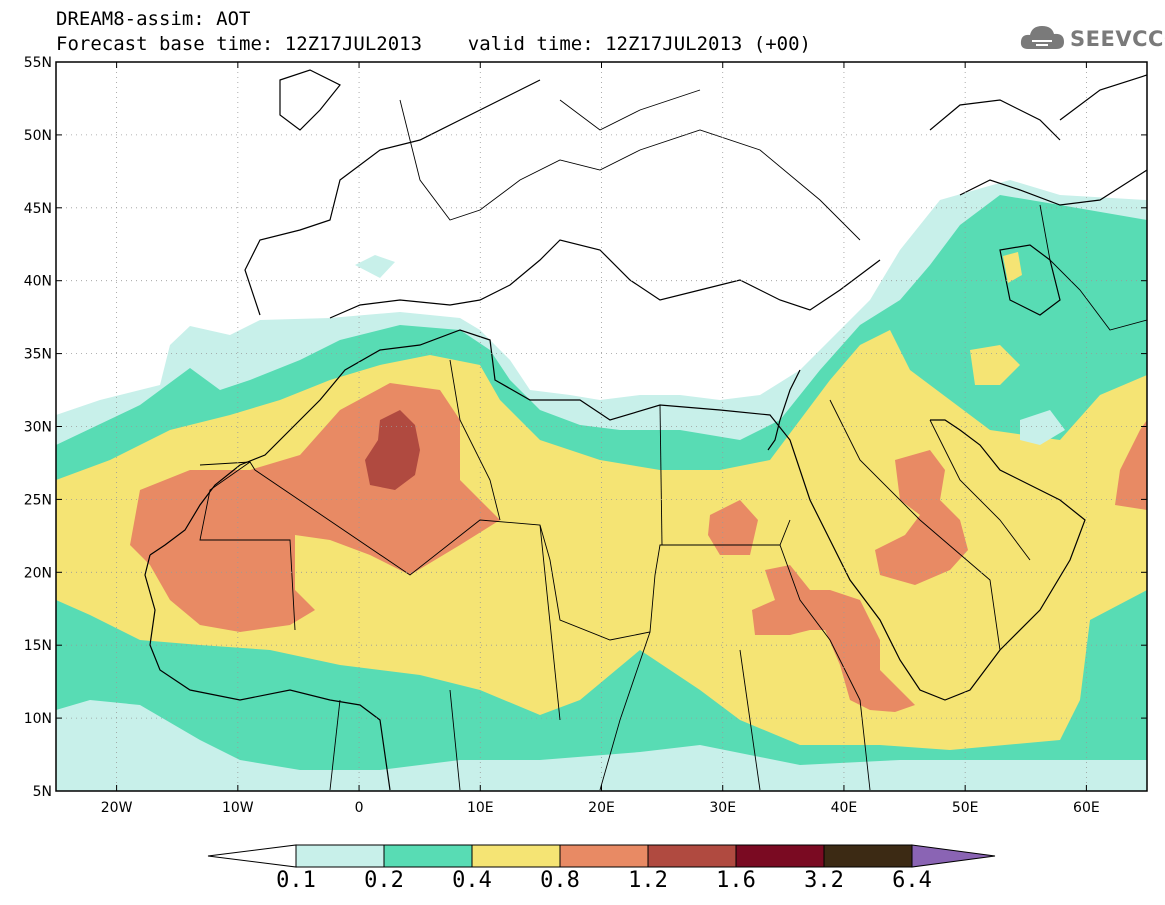  Describe the element at coordinates (38, 719) in the screenshot. I see `lat-tick-label: 10N` at that location.